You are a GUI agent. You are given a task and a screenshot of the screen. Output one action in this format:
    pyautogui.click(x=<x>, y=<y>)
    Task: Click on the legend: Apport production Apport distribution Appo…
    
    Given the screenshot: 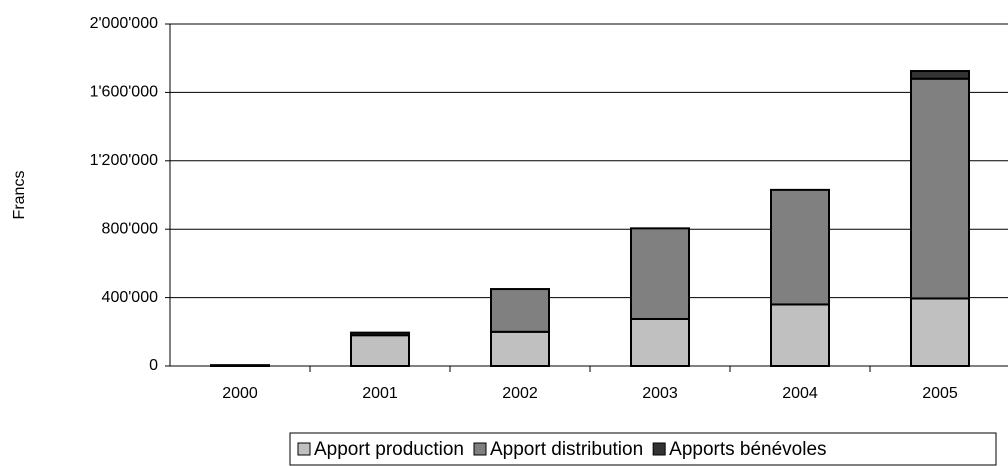 What is the action you would take?
    pyautogui.click(x=643, y=449)
    